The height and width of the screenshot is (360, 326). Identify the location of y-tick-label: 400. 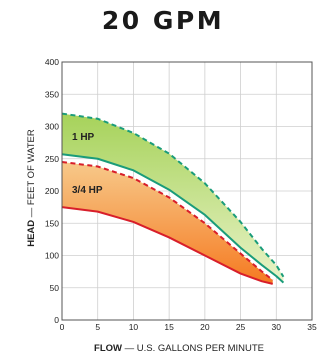
(52, 62).